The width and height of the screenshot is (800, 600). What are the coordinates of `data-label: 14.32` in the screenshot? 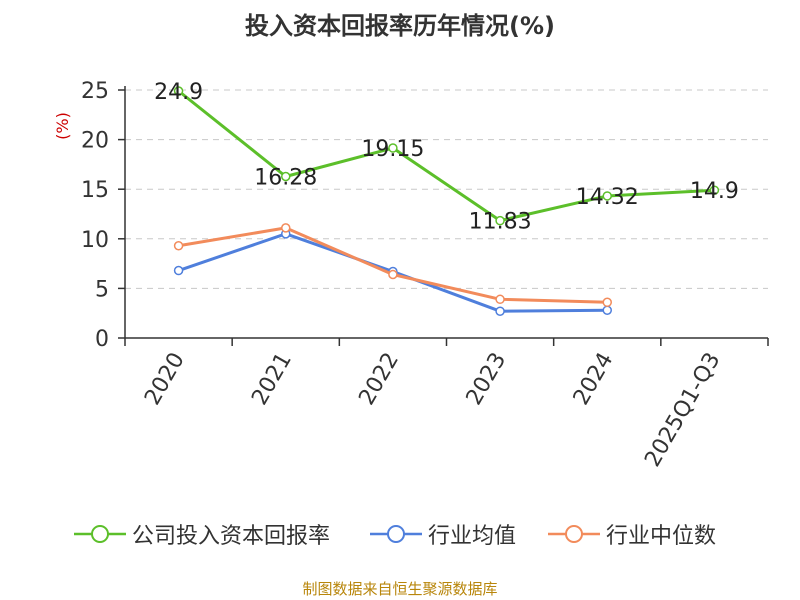 It's located at (607, 197).